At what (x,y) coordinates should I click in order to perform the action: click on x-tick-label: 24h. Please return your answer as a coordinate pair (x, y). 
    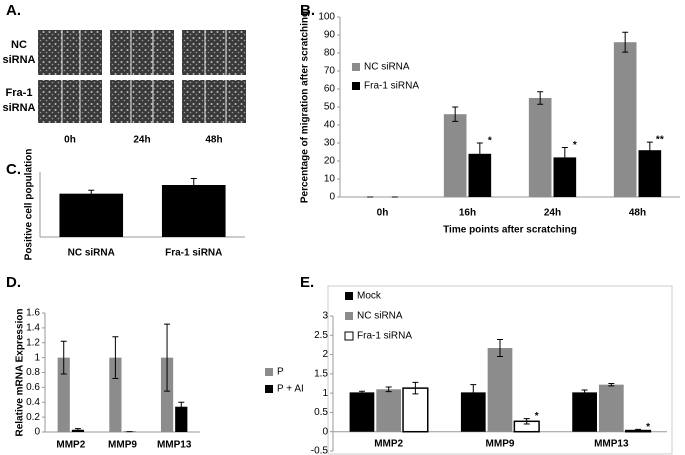
    Looking at the image, I should click on (552, 213).